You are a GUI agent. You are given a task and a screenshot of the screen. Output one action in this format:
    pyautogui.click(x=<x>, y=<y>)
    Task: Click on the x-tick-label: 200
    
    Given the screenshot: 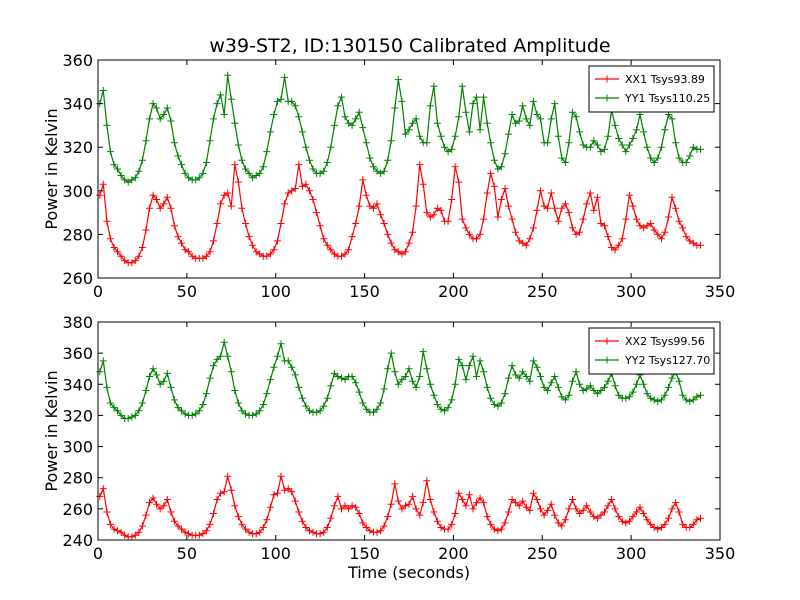 What is the action you would take?
    pyautogui.click(x=453, y=291)
    